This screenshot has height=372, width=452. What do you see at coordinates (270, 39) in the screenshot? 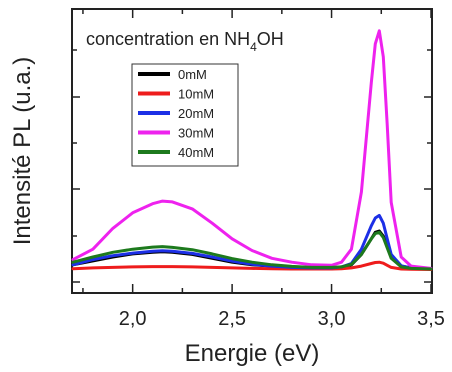
I see `chart-title-suffix: OH` at bounding box center [270, 39].